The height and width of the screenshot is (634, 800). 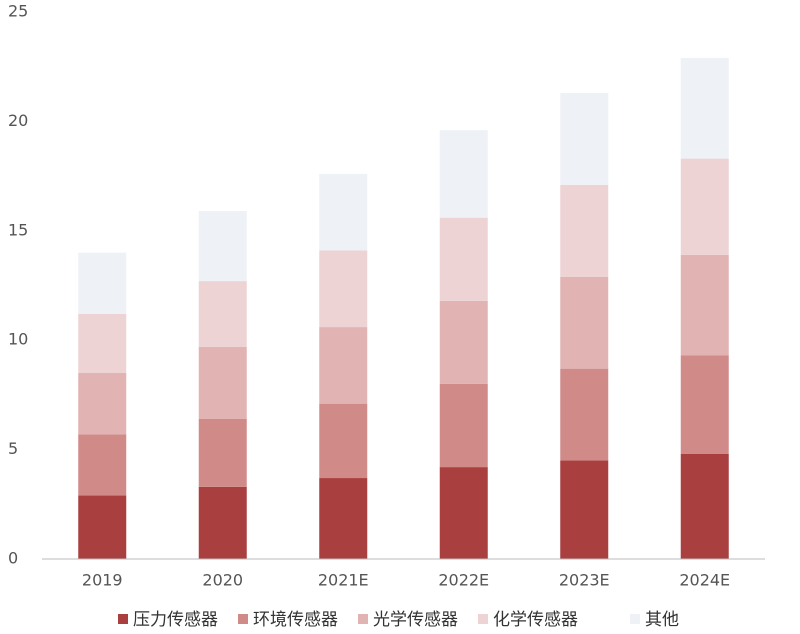 What do you see at coordinates (295, 620) in the screenshot?
I see `legend-label: 环境传感器` at bounding box center [295, 620].